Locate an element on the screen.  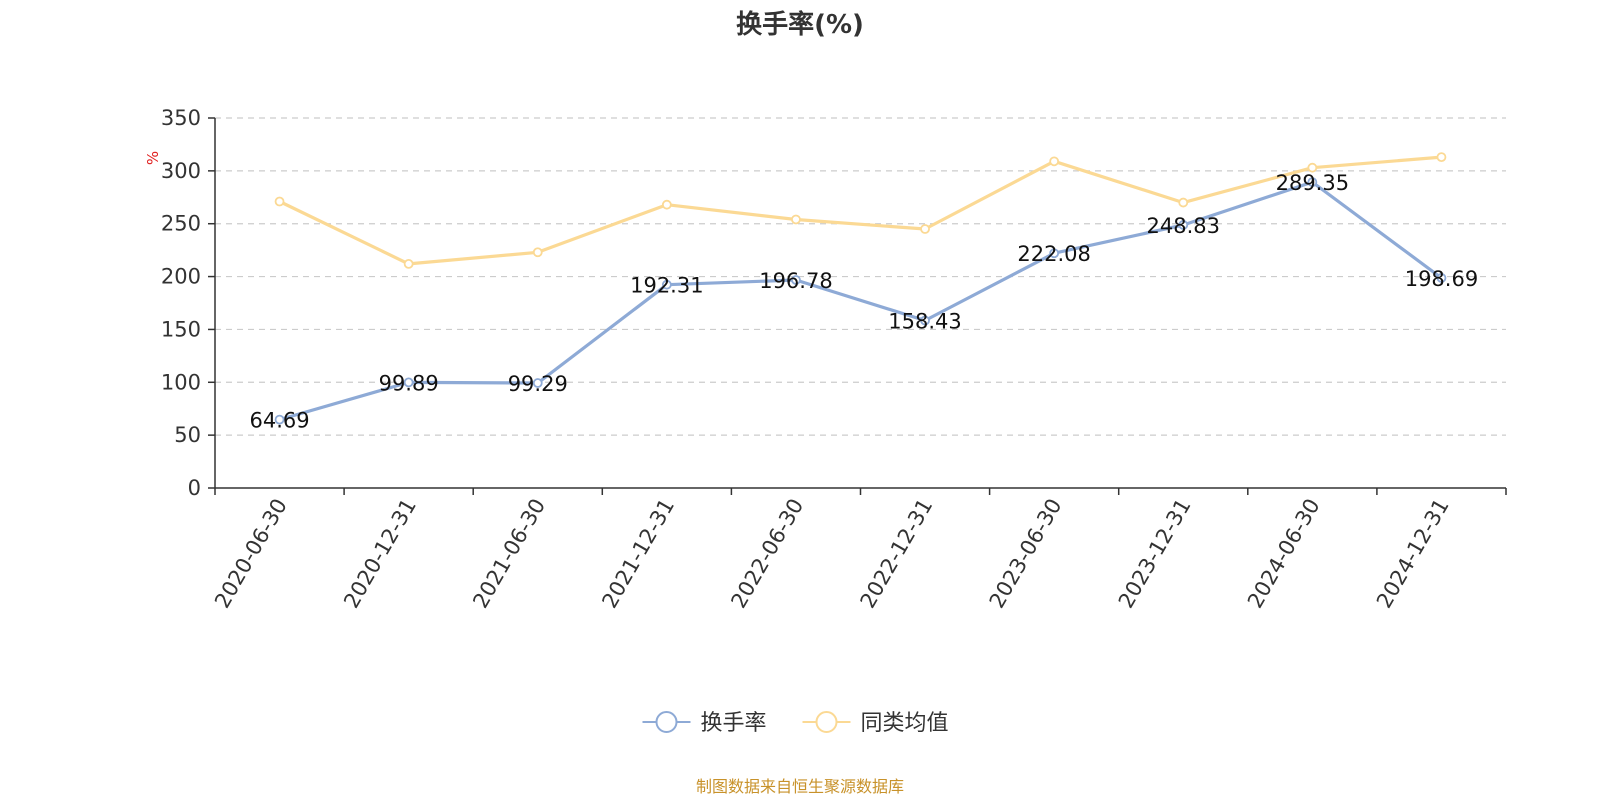
y-tick-label: 300 is located at coordinates (181, 171).